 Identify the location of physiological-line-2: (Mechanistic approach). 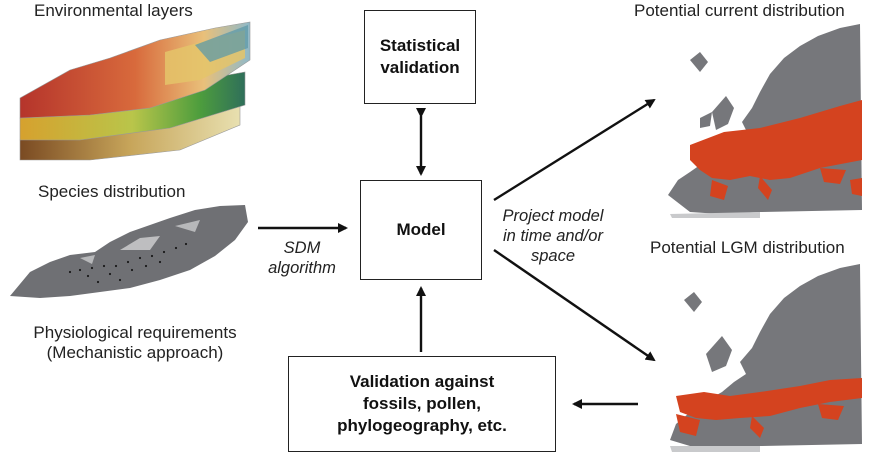
(135, 352).